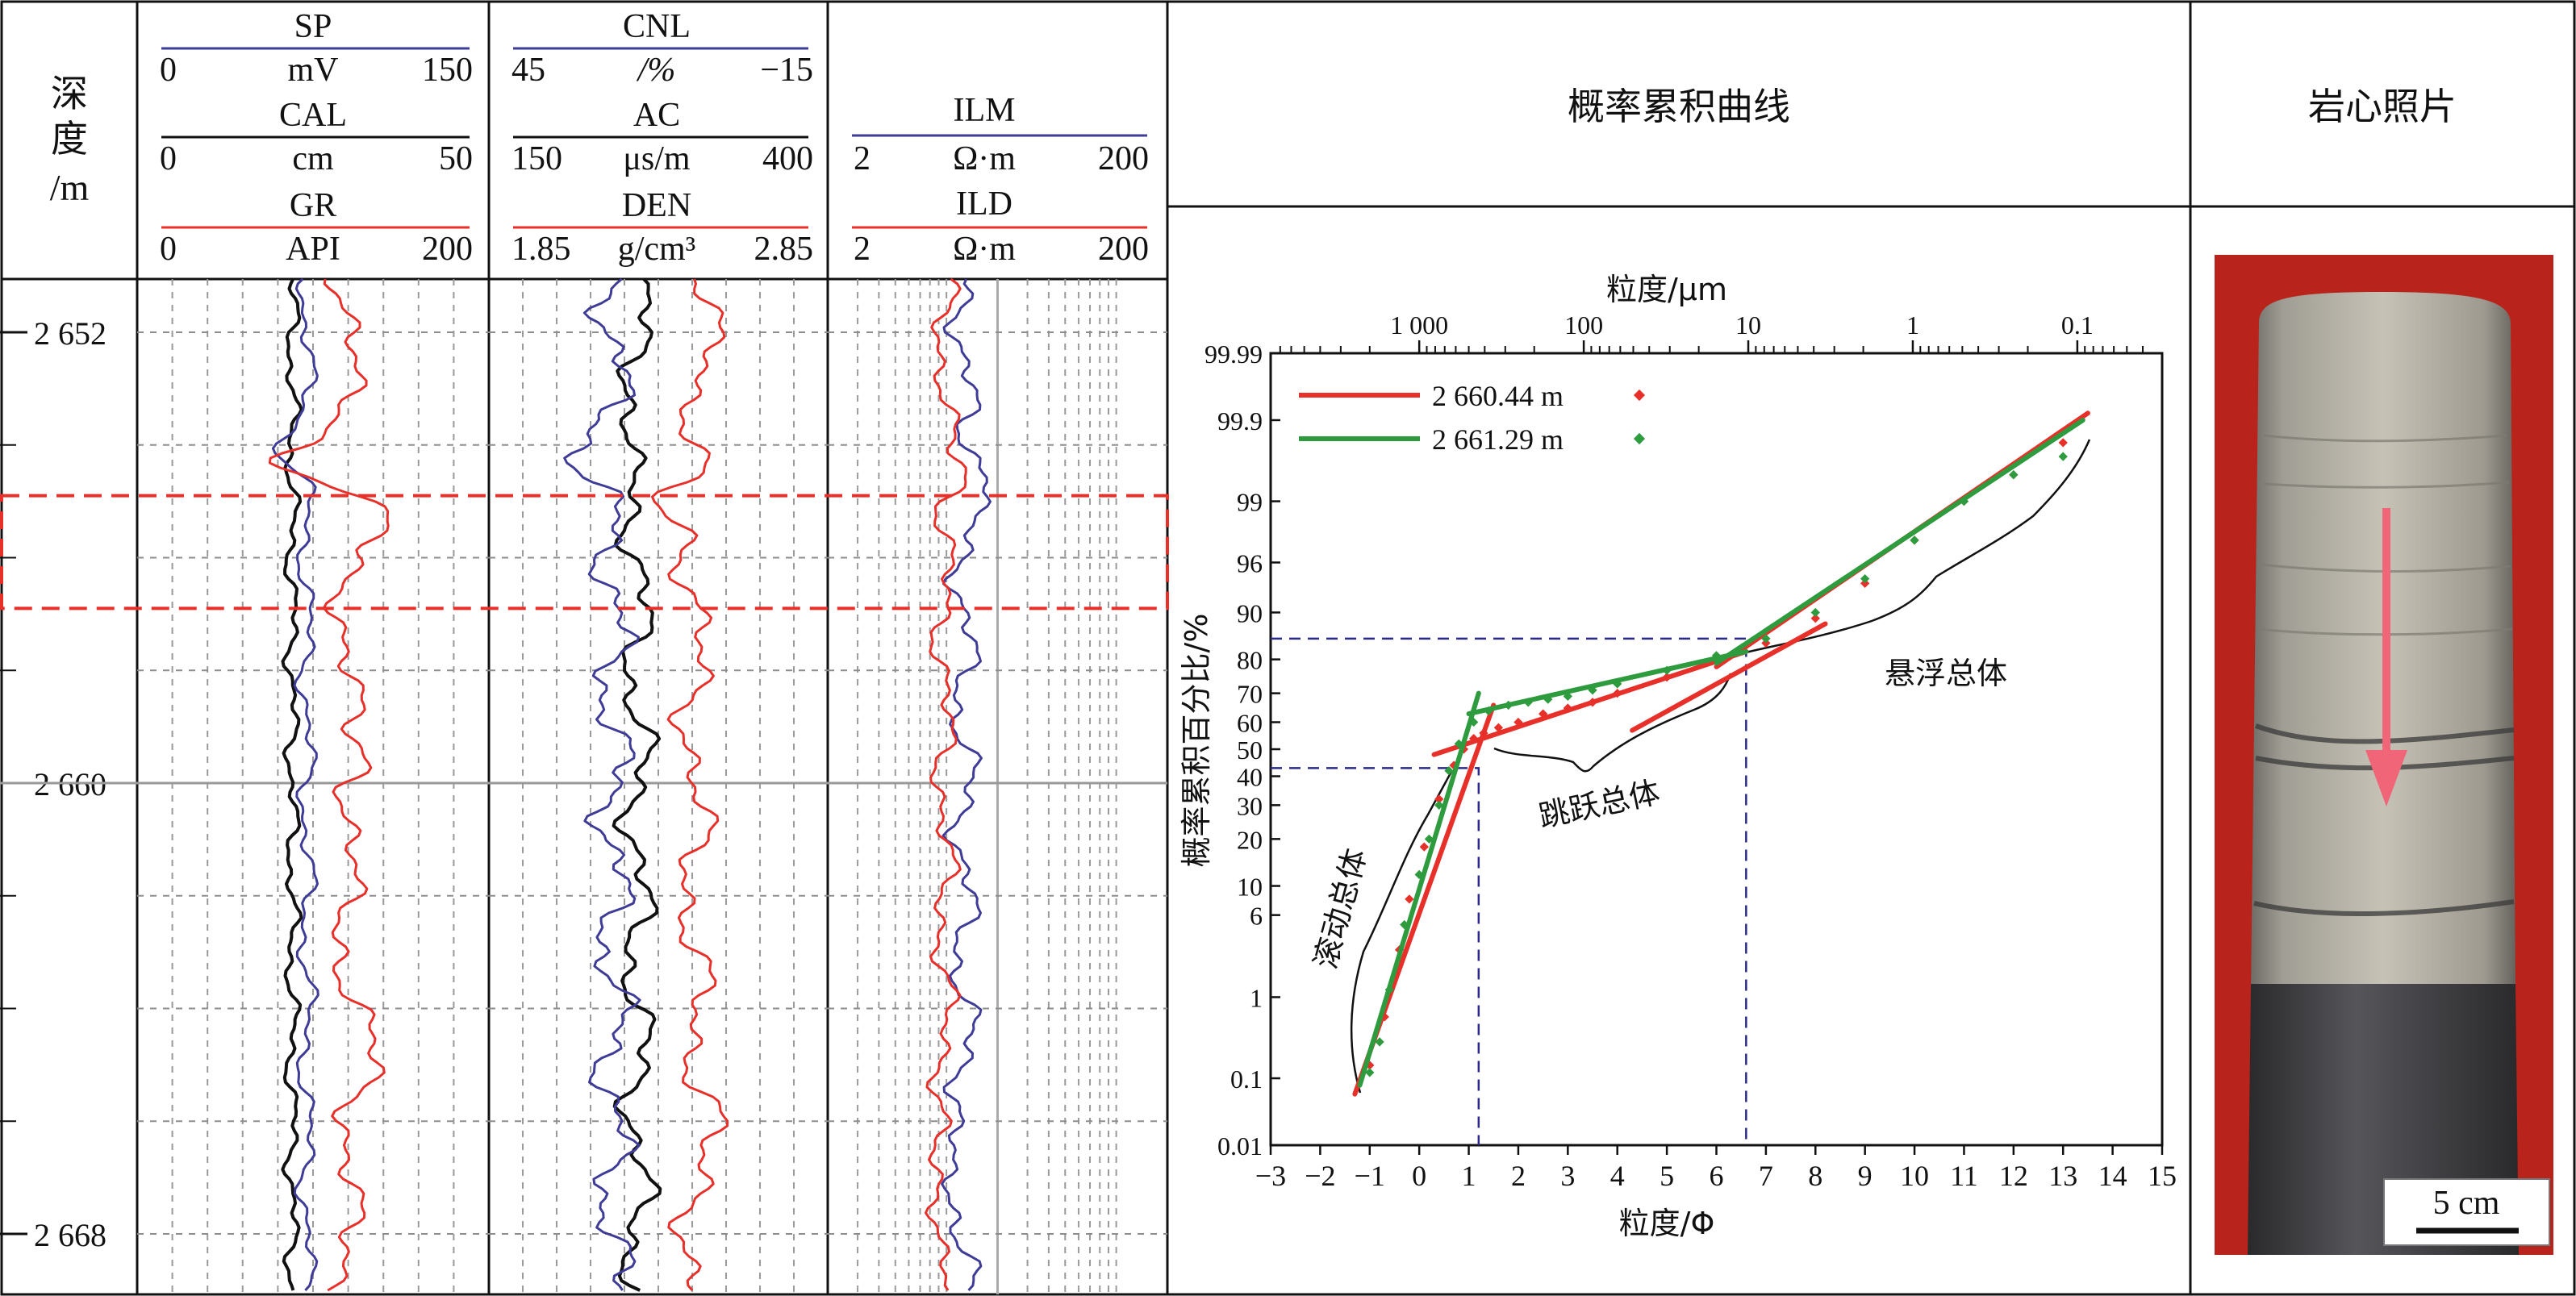  I want to click on x-tick-label: 3, so click(1567, 1176).